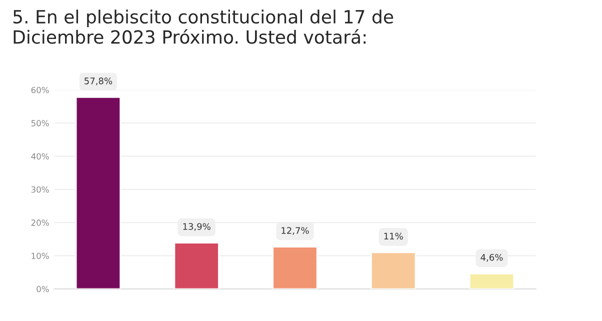 This screenshot has width=602, height=321. Describe the element at coordinates (40, 223) in the screenshot. I see `y-tick-label: 20%` at that location.